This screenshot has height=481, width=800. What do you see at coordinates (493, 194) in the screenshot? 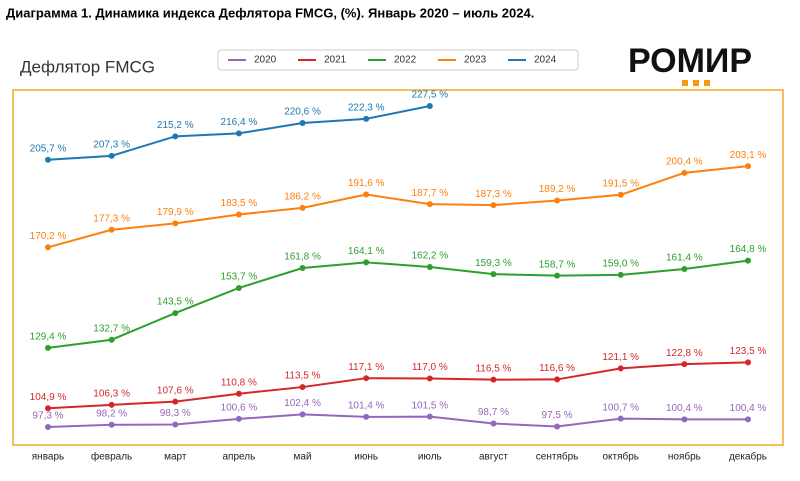
I see `data-label: 187,3 %` at bounding box center [493, 194].